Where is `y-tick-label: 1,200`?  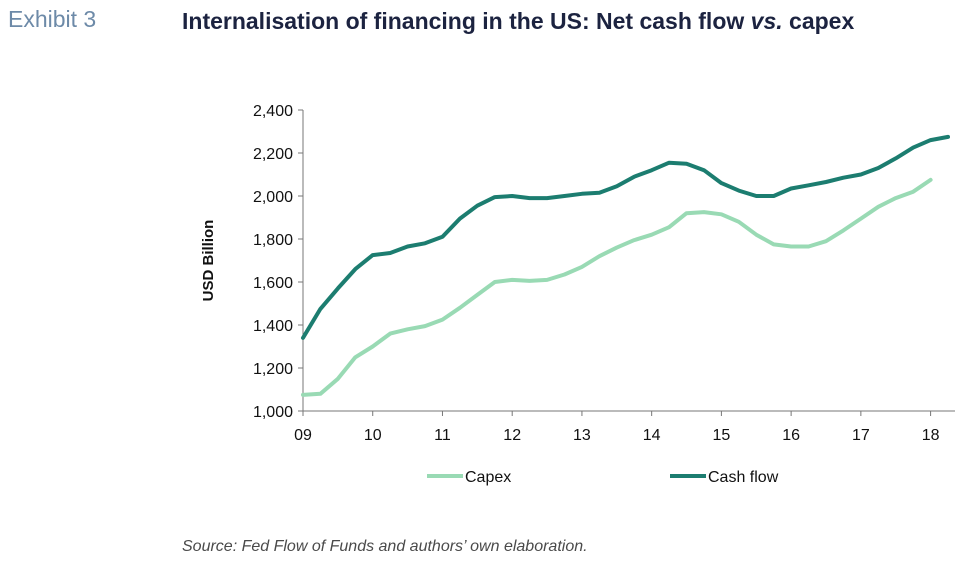 y-tick-label: 1,200 is located at coordinates (273, 369).